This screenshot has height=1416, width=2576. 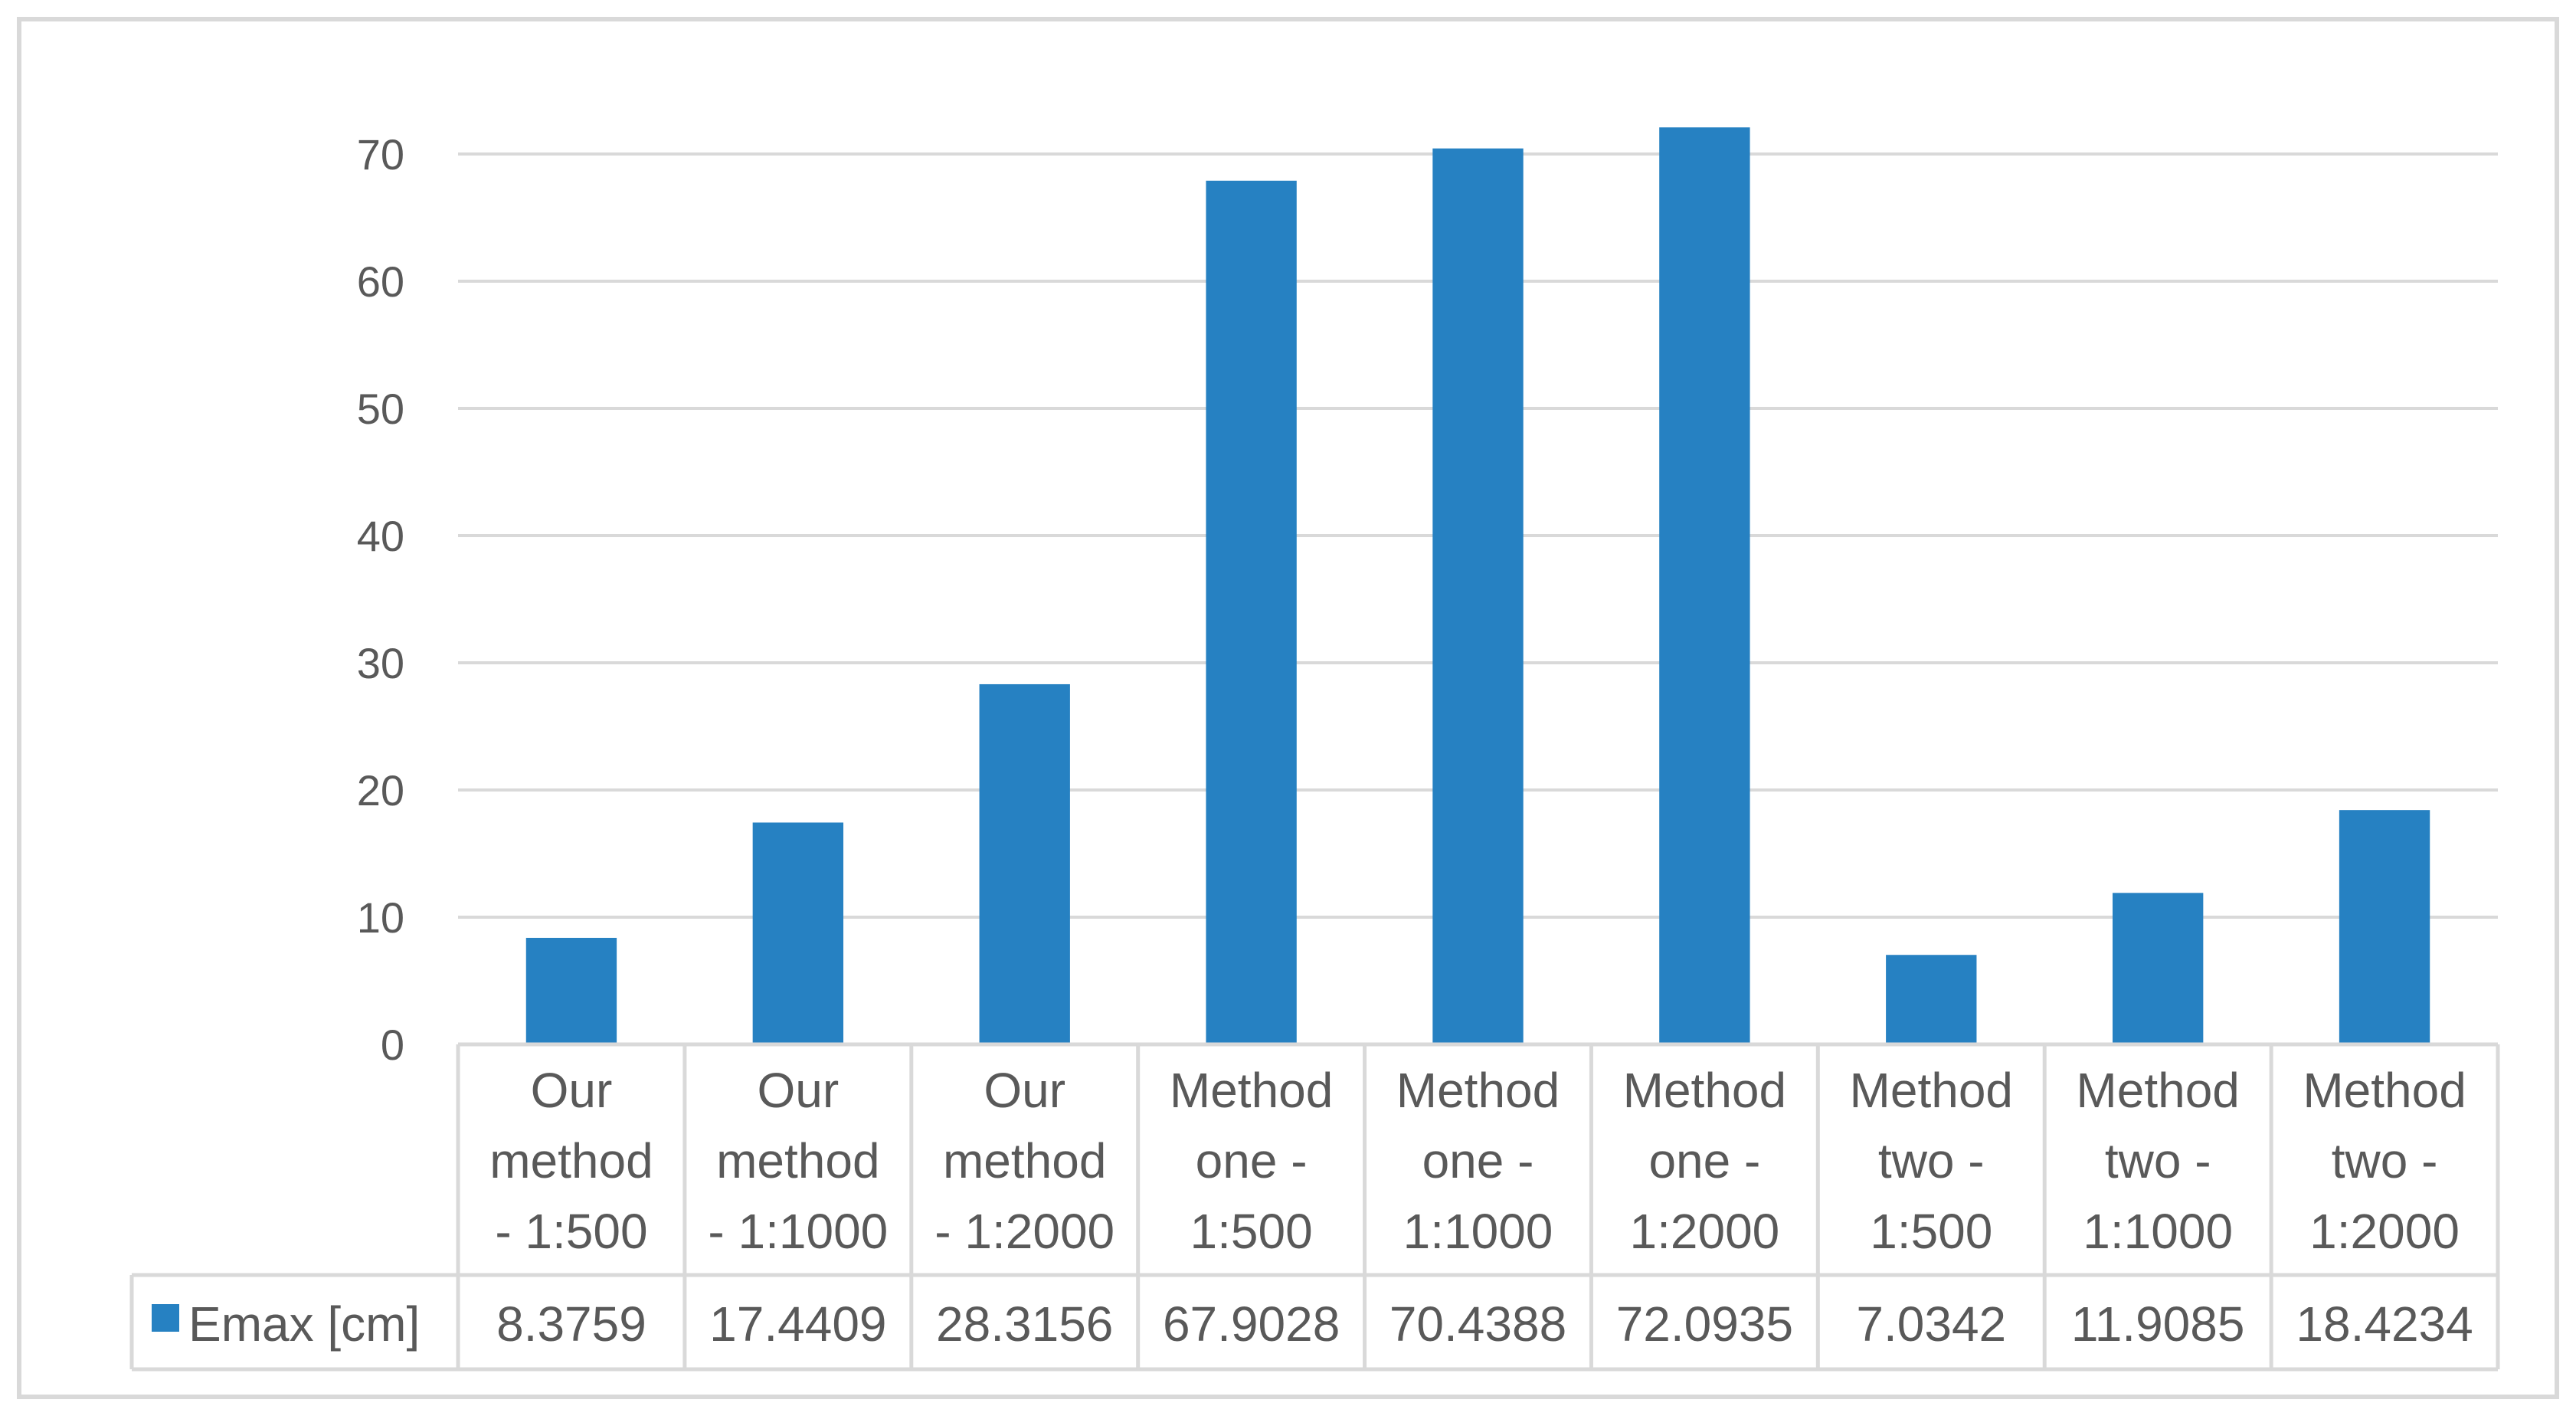 What do you see at coordinates (380, 600) in the screenshot?
I see `y-axis-ticks: 0 10 20 30 40 50 60 70` at bounding box center [380, 600].